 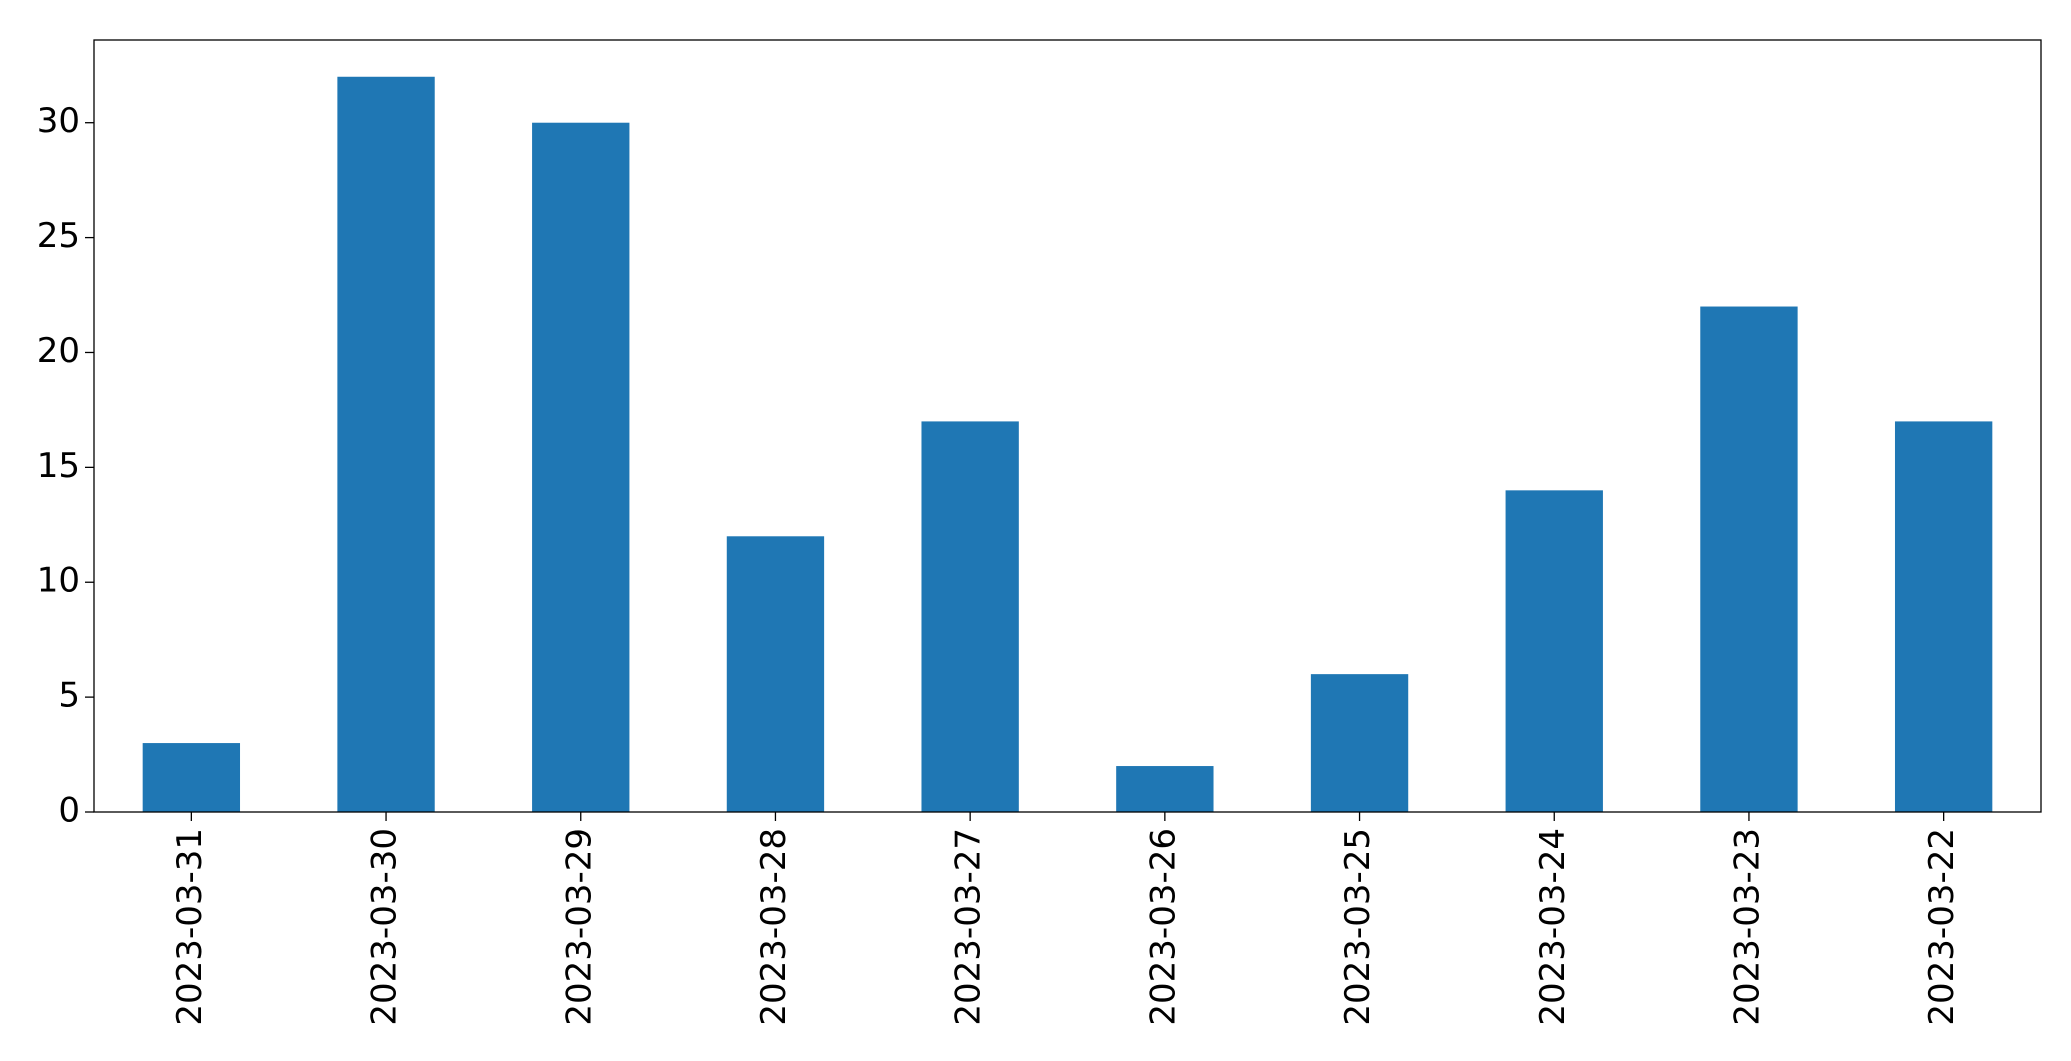 What do you see at coordinates (58, 351) in the screenshot?
I see `y-tick-label: 20` at bounding box center [58, 351].